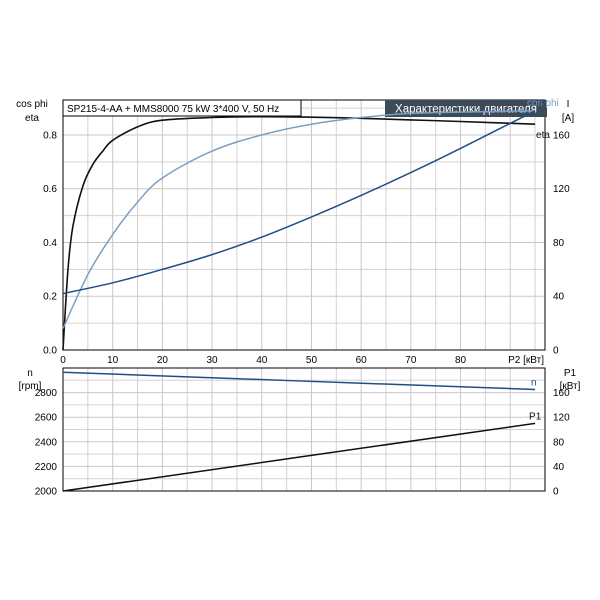 The width and height of the screenshot is (600, 600). Describe the element at coordinates (46, 492) in the screenshot. I see `lower-y-tick-label: 2000` at that location.